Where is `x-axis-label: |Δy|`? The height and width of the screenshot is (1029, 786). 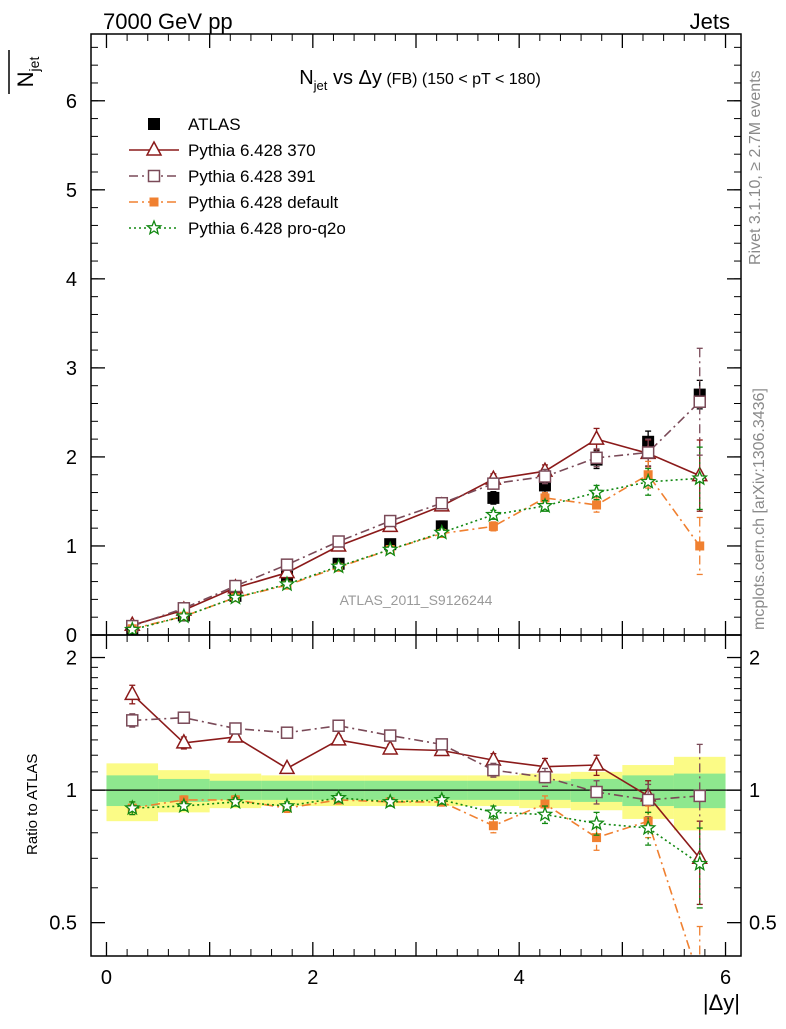 x-axis-label: |Δy| is located at coordinates (721, 1002).